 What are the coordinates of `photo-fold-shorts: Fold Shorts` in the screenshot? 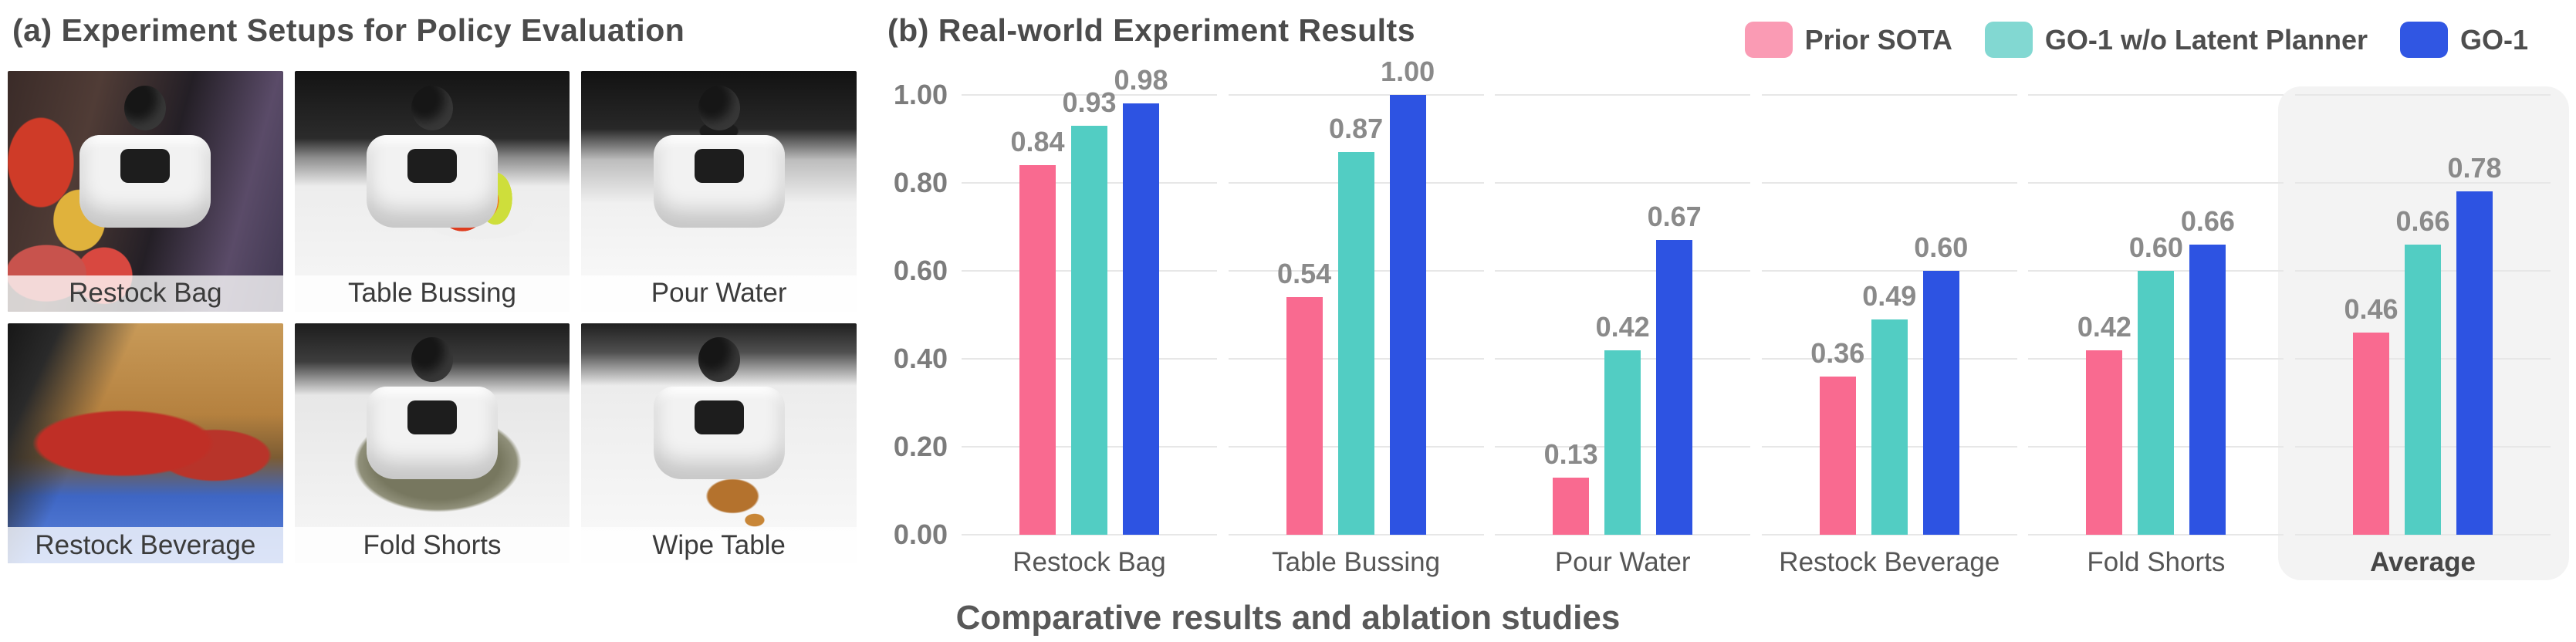 It's located at (432, 443).